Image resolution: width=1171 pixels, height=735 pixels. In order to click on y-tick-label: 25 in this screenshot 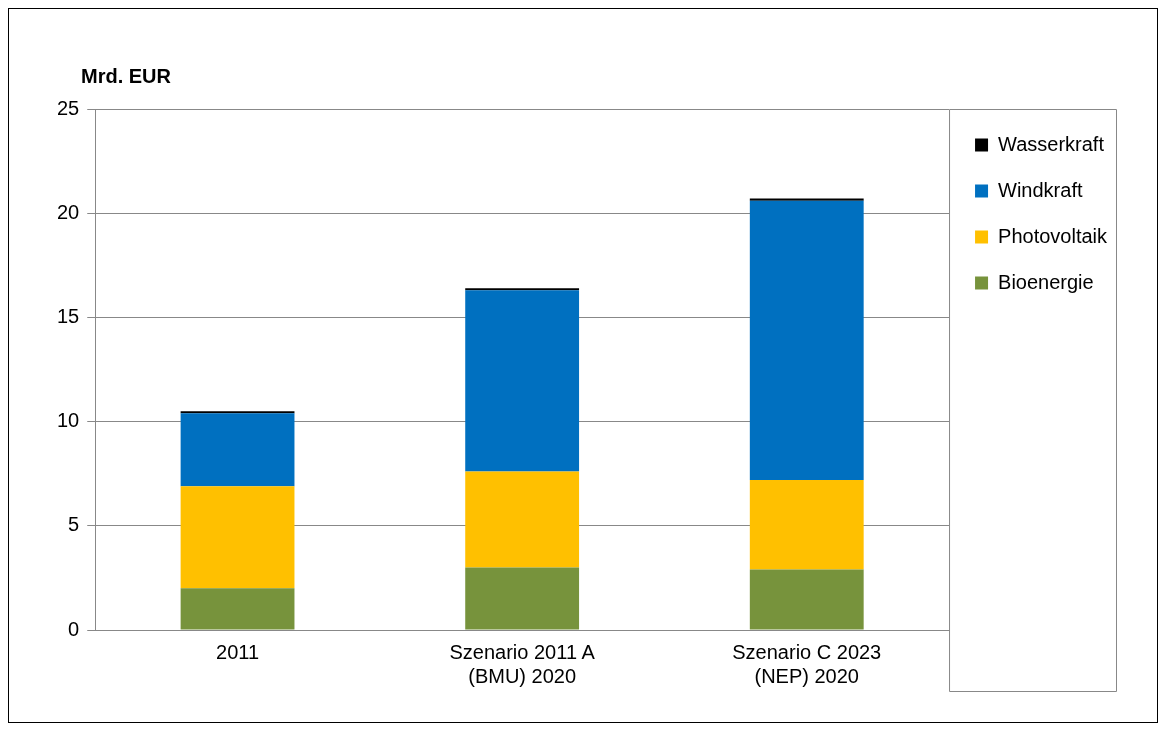, I will do `click(68, 107)`.